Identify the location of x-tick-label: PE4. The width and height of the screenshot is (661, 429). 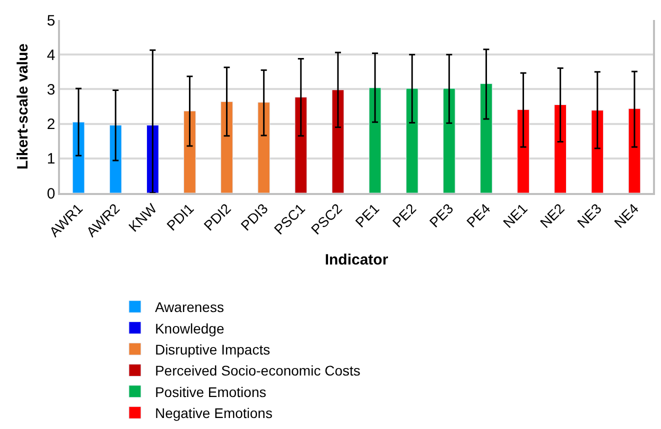
(478, 215).